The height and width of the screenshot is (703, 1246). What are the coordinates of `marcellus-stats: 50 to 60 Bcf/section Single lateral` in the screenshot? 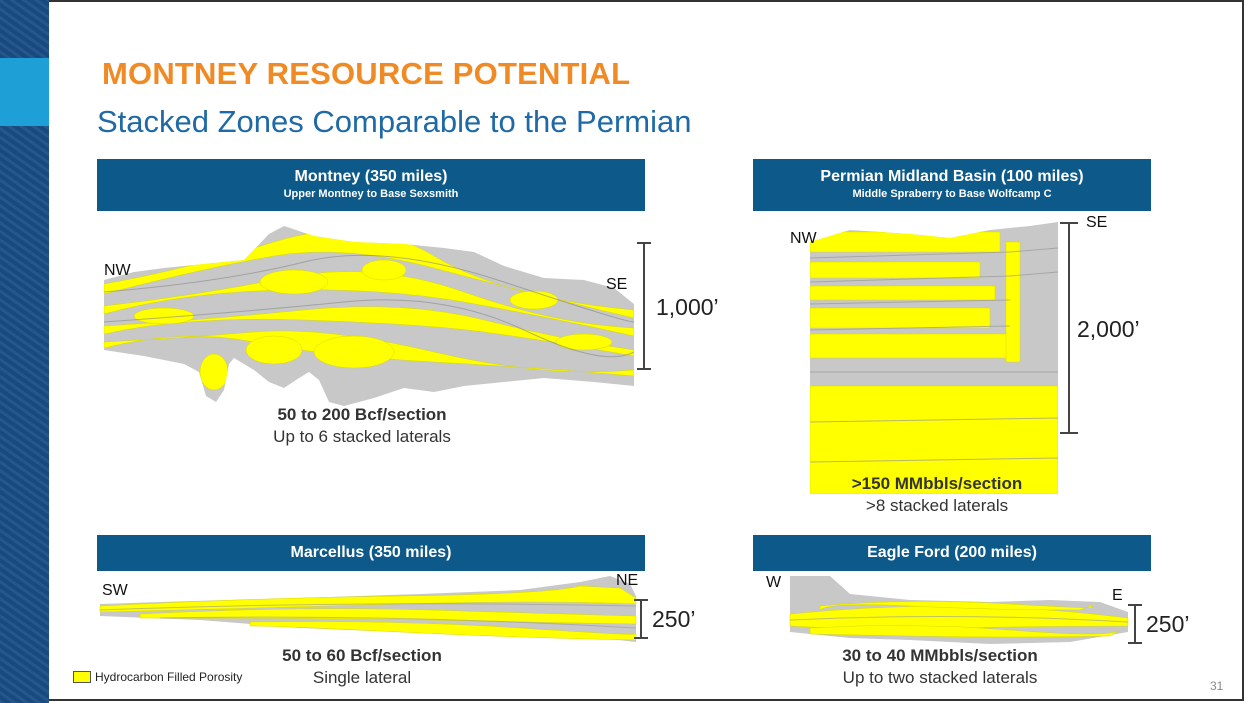 It's located at (362, 667).